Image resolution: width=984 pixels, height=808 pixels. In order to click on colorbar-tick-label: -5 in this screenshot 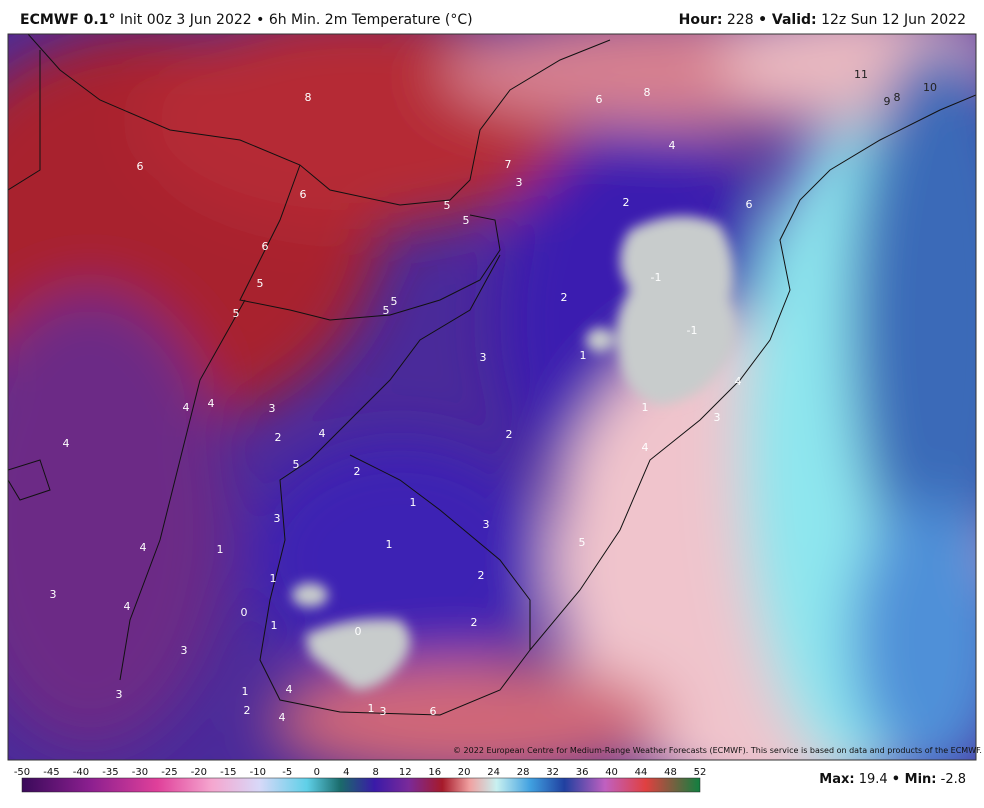, I will do `click(287, 772)`.